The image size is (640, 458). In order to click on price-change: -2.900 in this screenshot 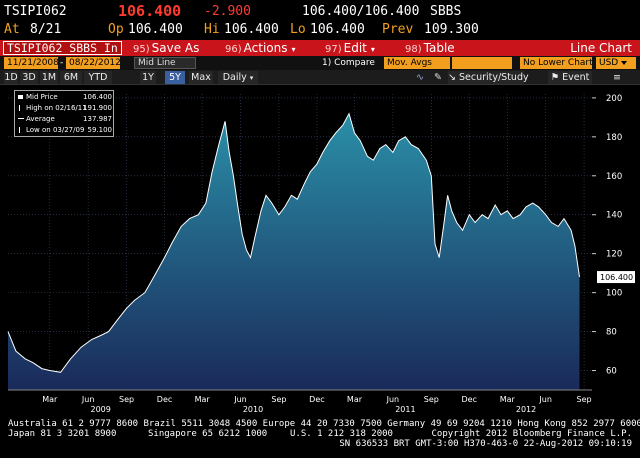, I will do `click(227, 11)`.